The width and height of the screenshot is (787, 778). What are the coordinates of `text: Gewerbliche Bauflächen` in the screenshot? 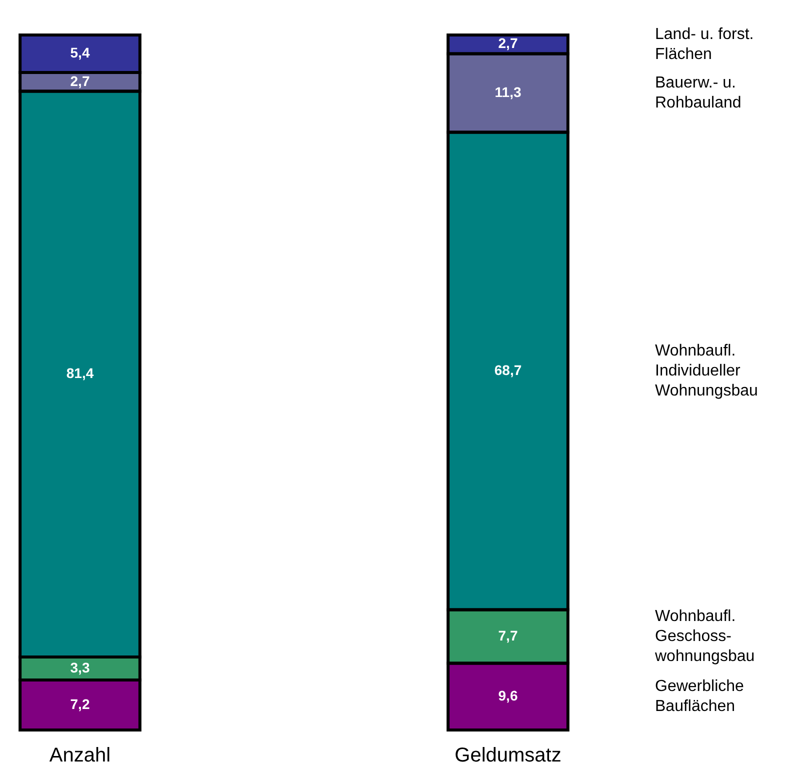 It's located at (699, 697).